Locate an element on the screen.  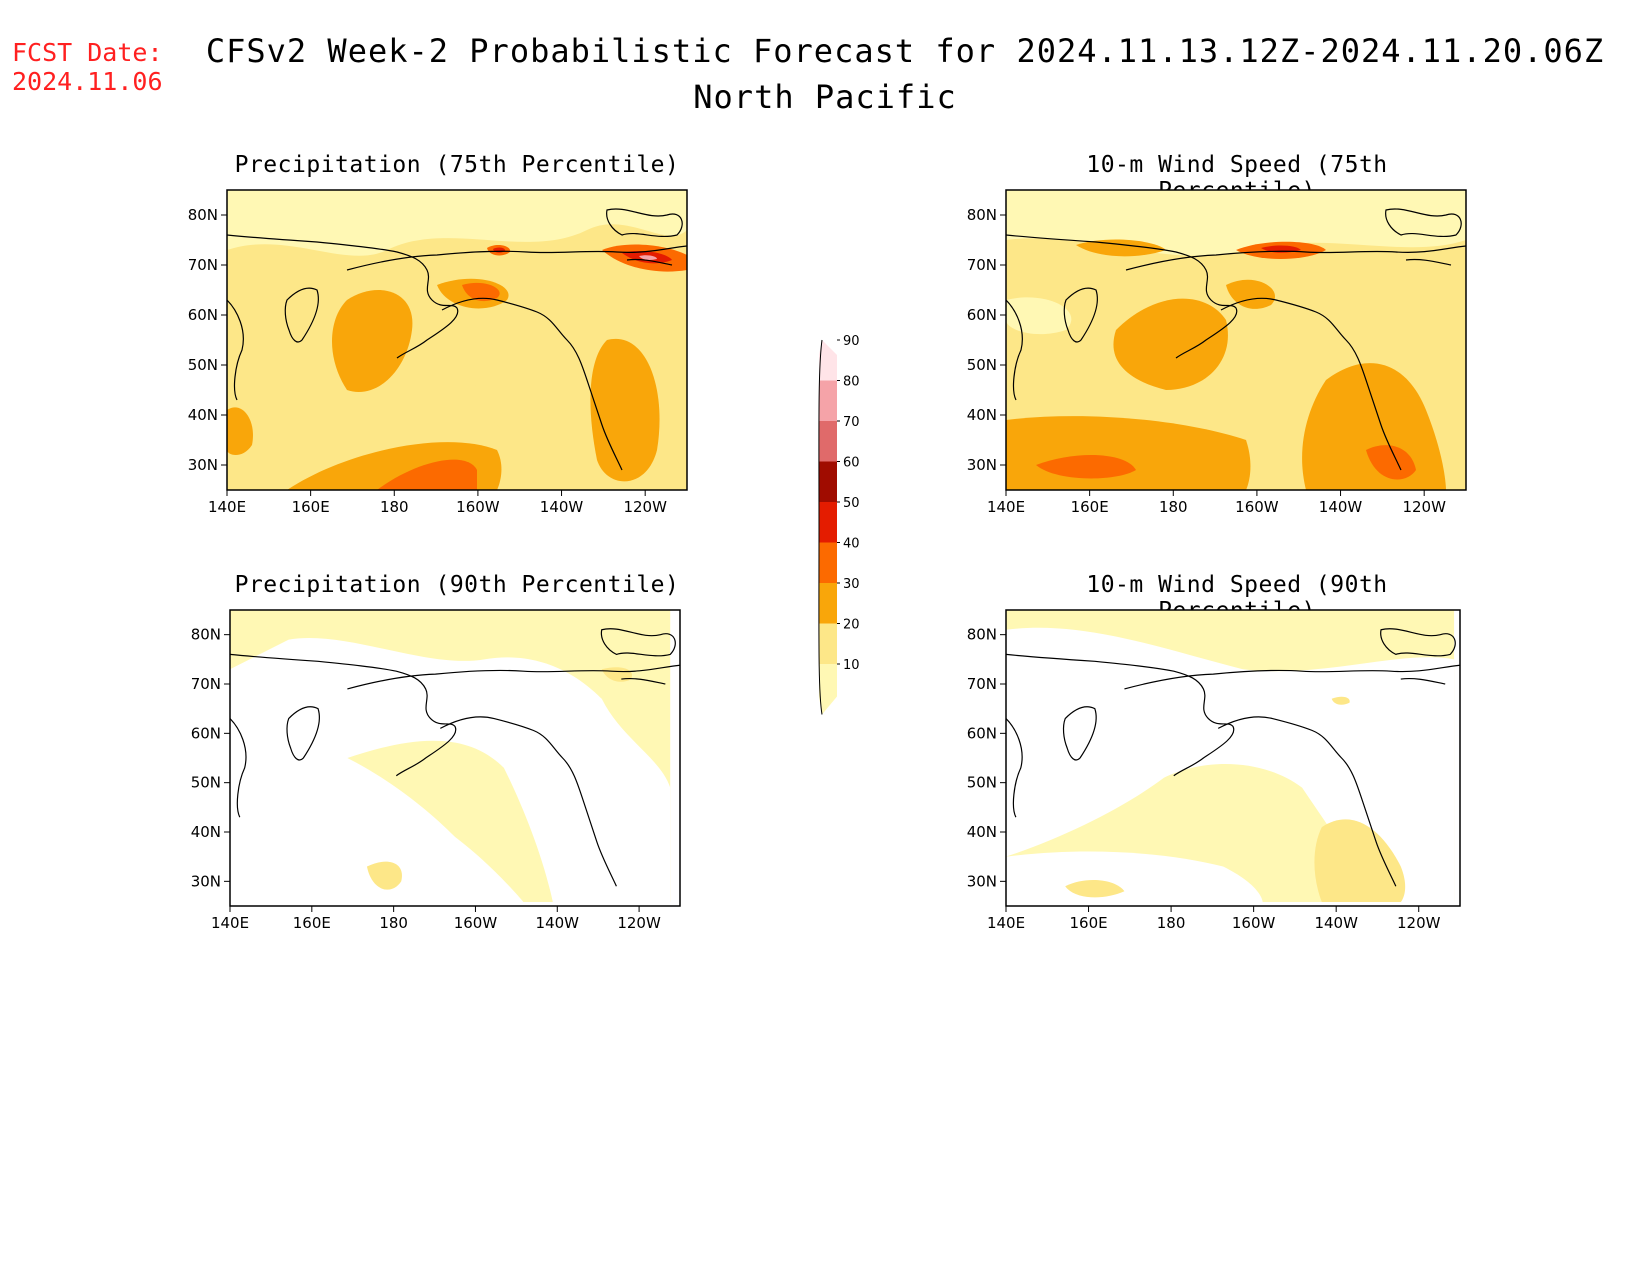
page-subtitle: North Pacific is located at coordinates (825, 97).